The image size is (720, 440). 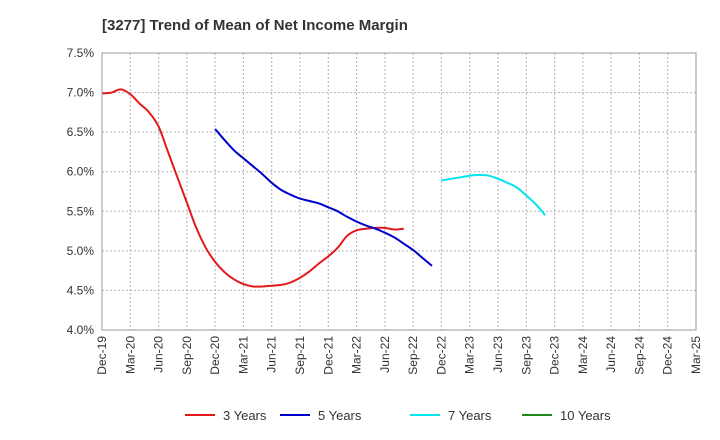 I want to click on x-tick-label: Jun-24, so click(x=611, y=354).